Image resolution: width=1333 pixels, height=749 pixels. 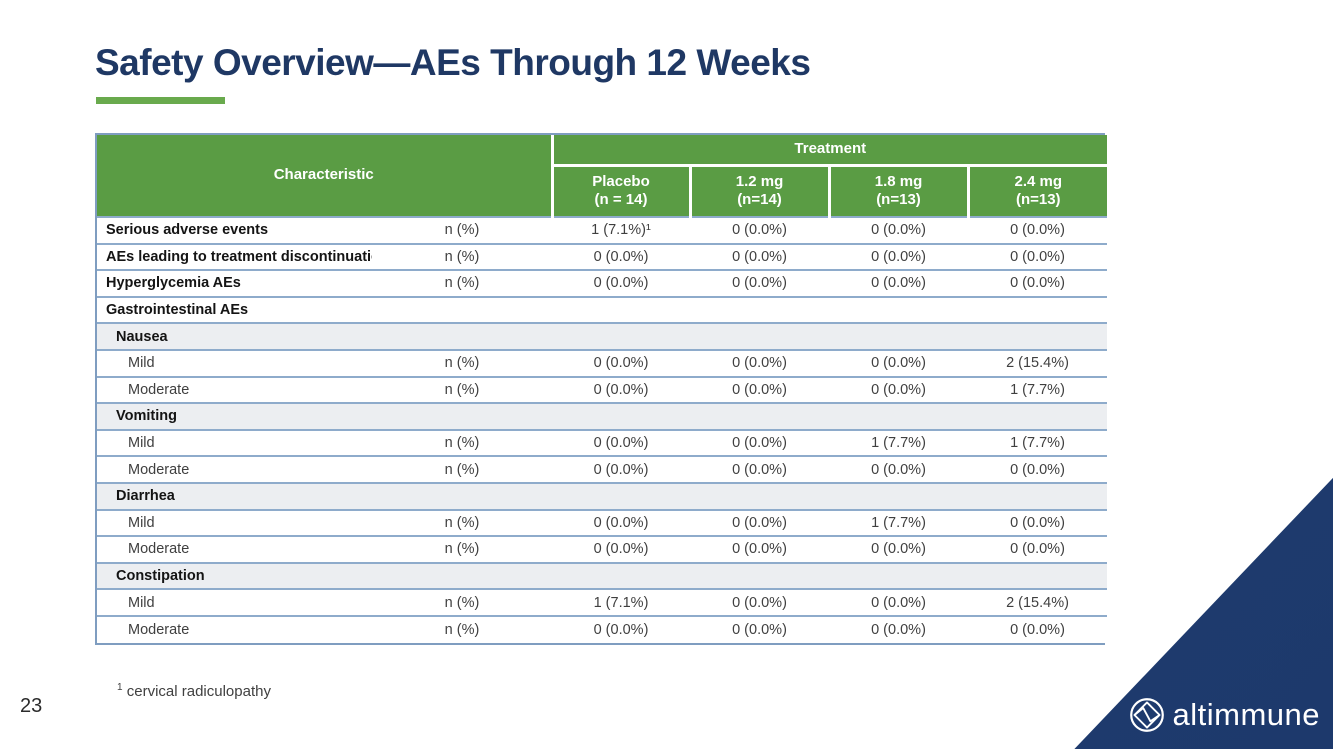 I want to click on column-header-1-2mg: 1.2 mg (n=14), so click(x=760, y=191).